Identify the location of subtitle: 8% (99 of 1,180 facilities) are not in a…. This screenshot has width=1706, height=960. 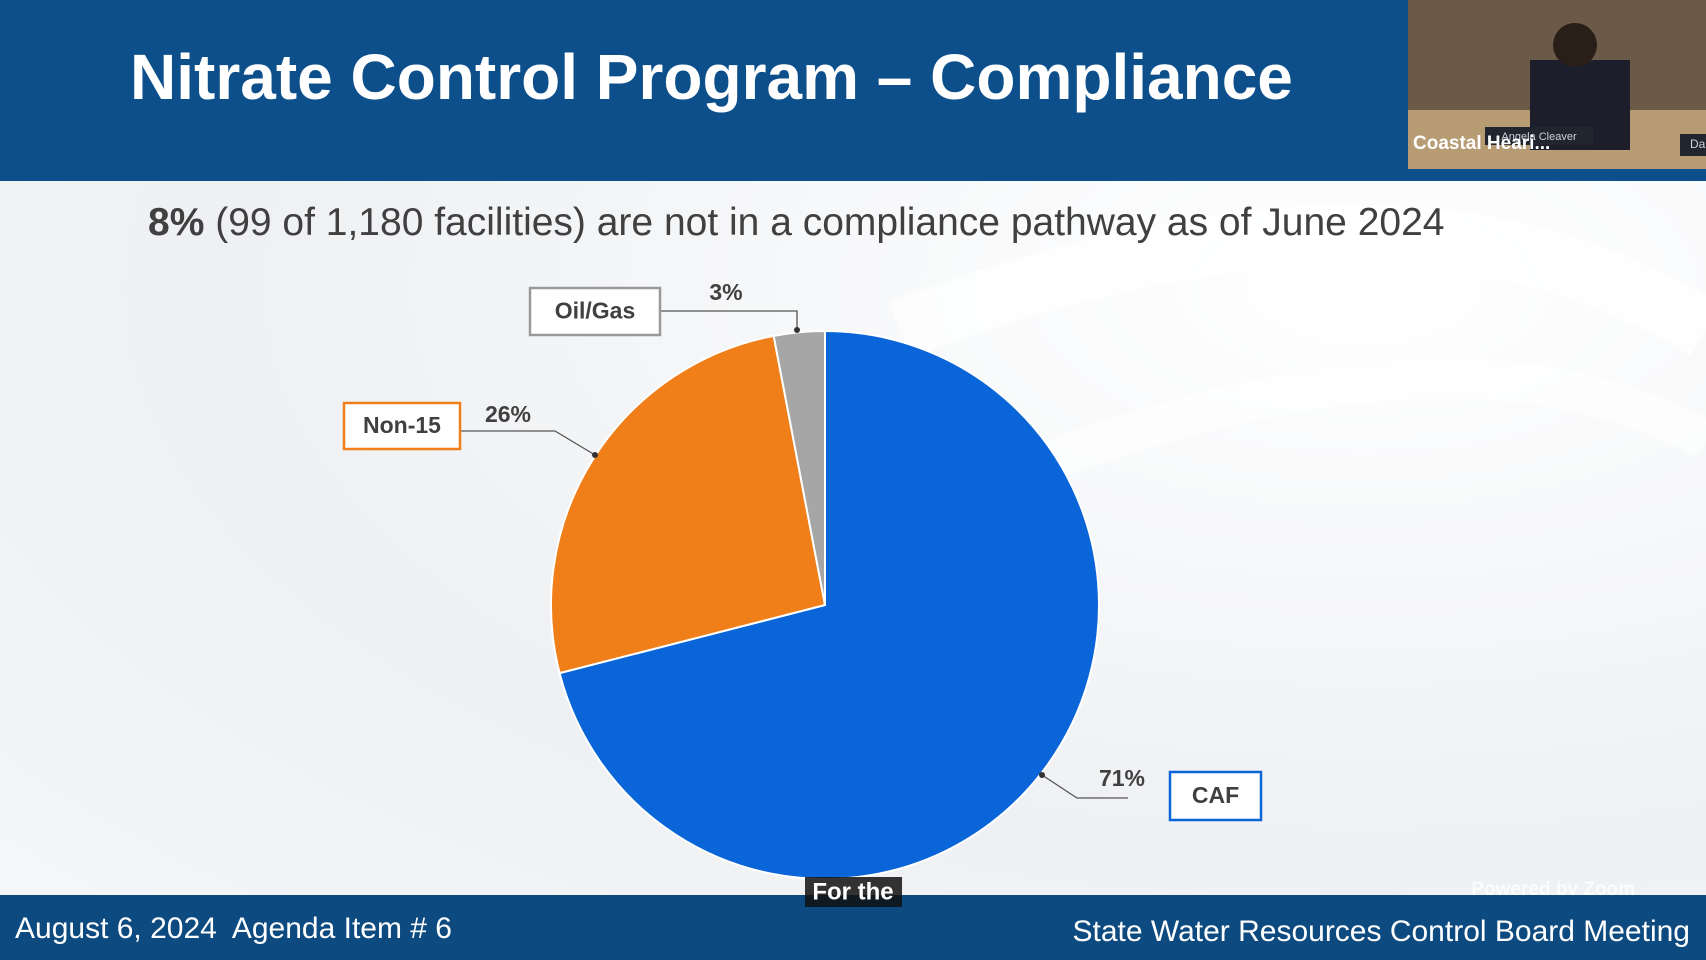
(796, 222).